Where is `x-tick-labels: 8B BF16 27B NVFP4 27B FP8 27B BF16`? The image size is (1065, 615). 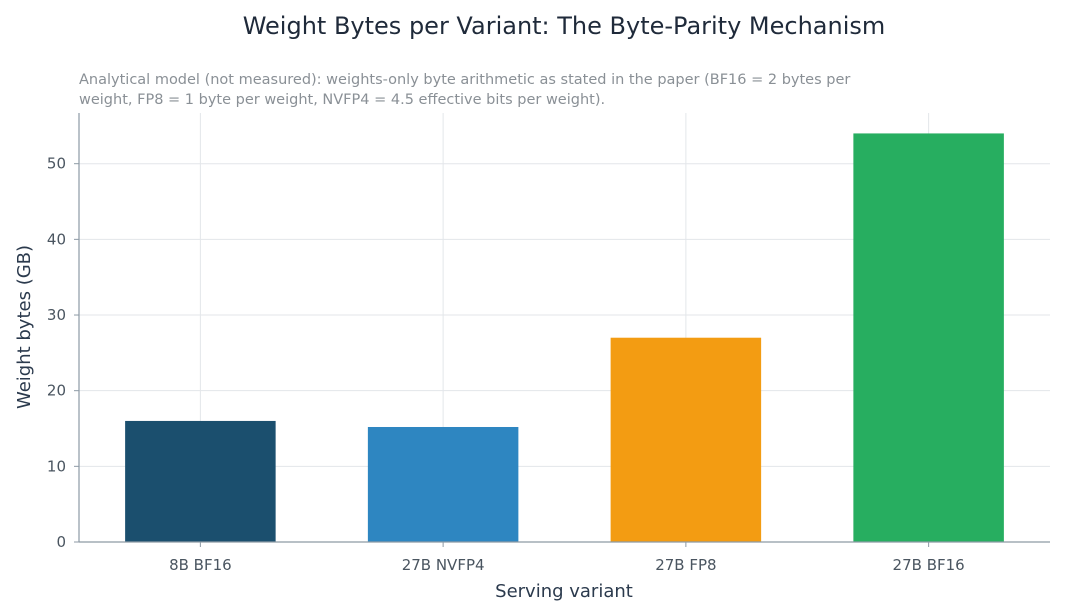
x-tick-labels: 8B BF16 27B NVFP4 27B FP8 27B BF16 is located at coordinates (567, 558).